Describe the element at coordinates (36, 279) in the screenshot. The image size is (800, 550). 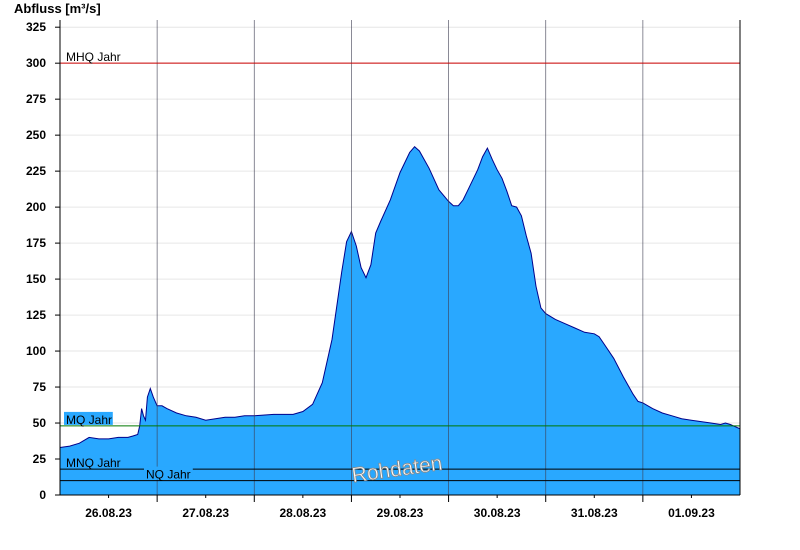
I see `y-tick-label: 150` at that location.